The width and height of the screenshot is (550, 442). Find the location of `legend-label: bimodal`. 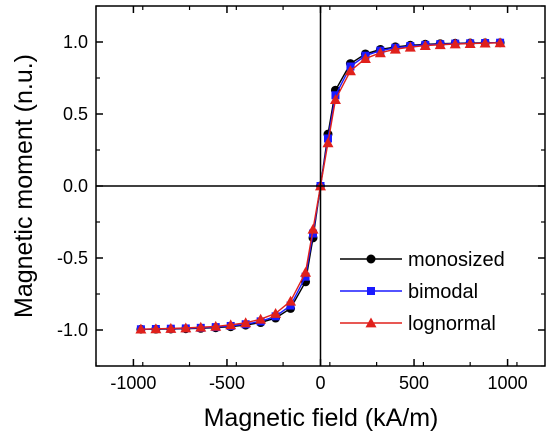

legend-label: bimodal is located at coordinates (443, 292).